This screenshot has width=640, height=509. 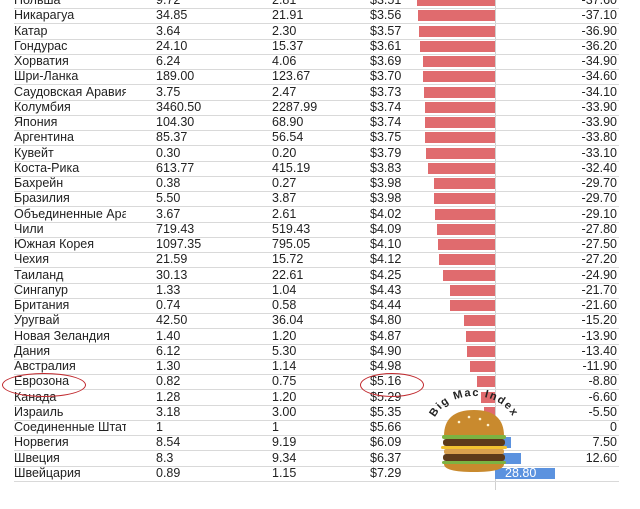 I want to click on diff-value: -34.90, so click(x=599, y=61).